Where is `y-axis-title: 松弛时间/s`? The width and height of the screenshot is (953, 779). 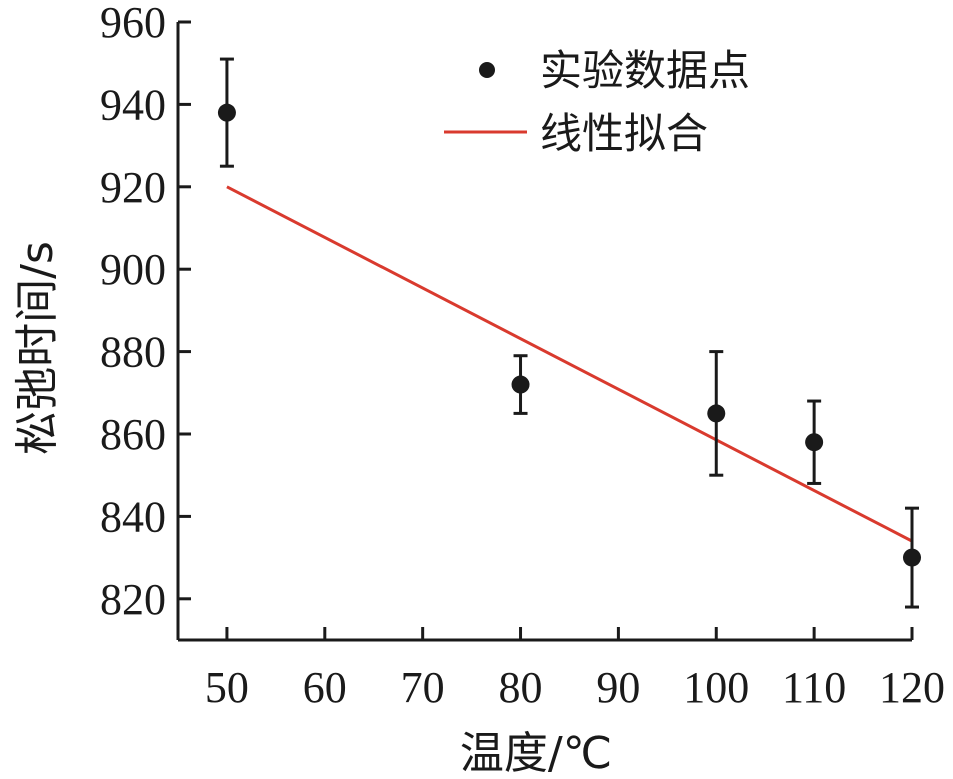
y-axis-title: 松弛时间/s is located at coordinates (37, 348).